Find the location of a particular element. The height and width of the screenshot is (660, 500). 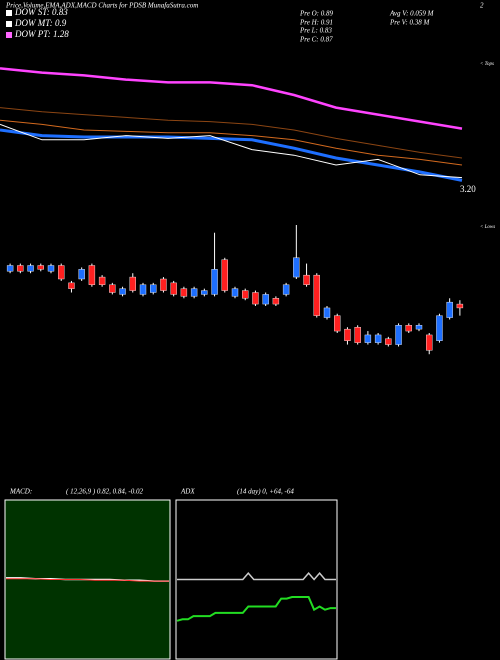

stat: Pre L: 0.83 is located at coordinates (315, 31).